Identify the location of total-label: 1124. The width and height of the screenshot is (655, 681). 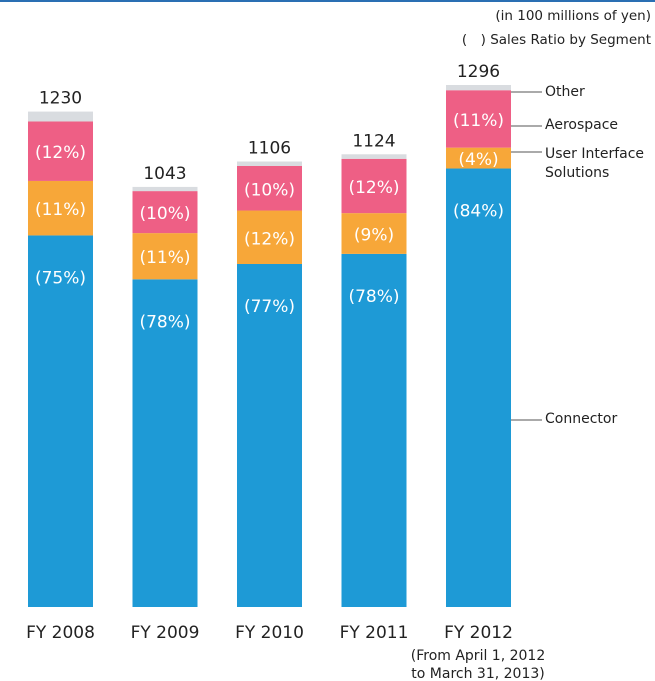
(373, 141).